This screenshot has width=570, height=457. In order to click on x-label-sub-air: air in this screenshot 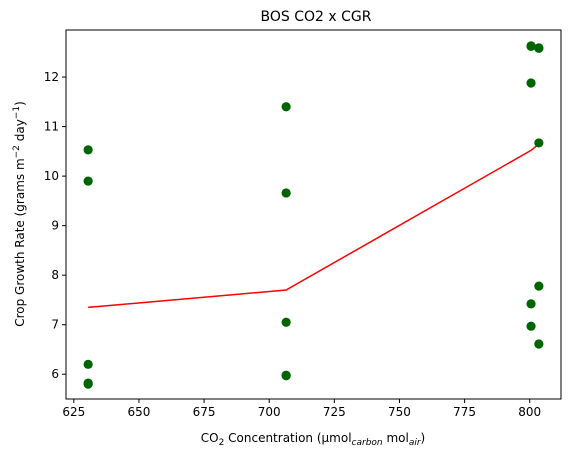, I will do `click(415, 443)`.